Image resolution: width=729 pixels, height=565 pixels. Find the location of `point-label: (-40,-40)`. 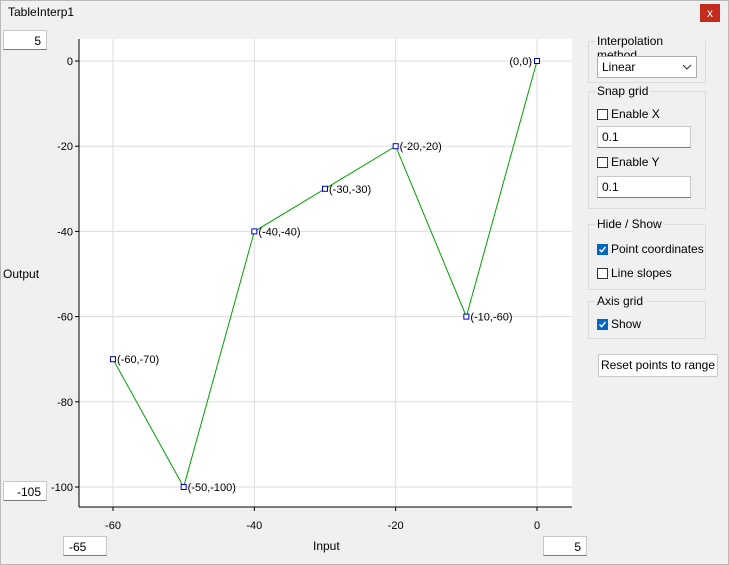

point-label: (-40,-40) is located at coordinates (279, 232).